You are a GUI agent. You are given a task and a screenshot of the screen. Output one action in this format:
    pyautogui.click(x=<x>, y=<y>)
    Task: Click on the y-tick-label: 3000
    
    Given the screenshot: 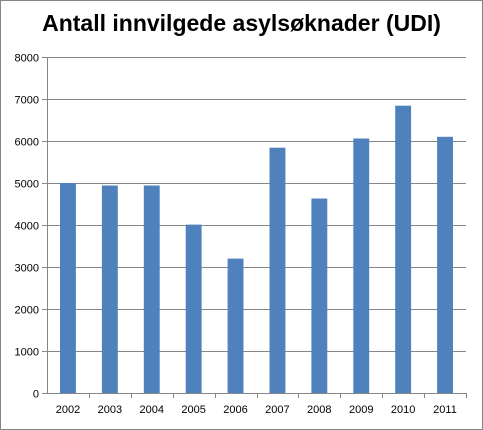 What is the action you would take?
    pyautogui.click(x=27, y=269)
    